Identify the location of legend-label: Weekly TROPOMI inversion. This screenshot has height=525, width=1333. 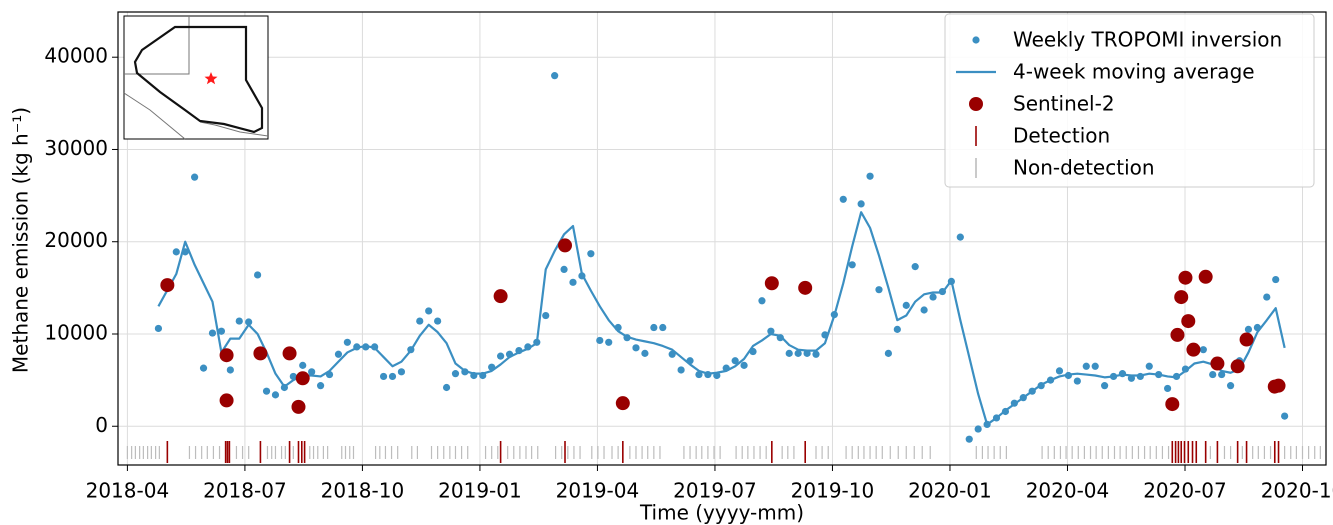
(1147, 40).